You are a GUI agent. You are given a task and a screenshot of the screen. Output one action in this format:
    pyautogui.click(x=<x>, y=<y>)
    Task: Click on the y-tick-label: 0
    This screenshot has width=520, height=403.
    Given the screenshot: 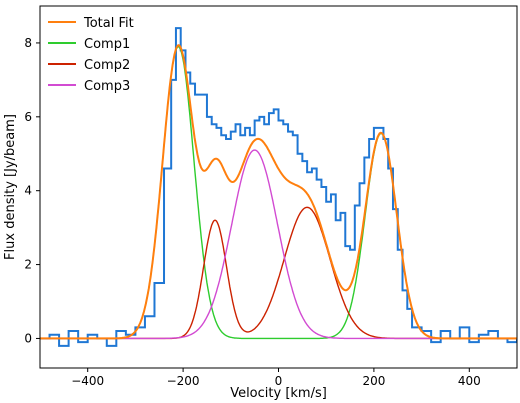 What is the action you would take?
    pyautogui.click(x=28, y=338)
    